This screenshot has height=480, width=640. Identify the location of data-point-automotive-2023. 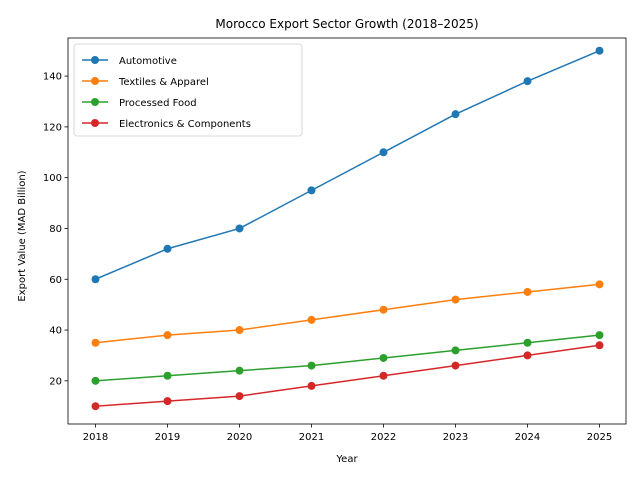
(455, 114).